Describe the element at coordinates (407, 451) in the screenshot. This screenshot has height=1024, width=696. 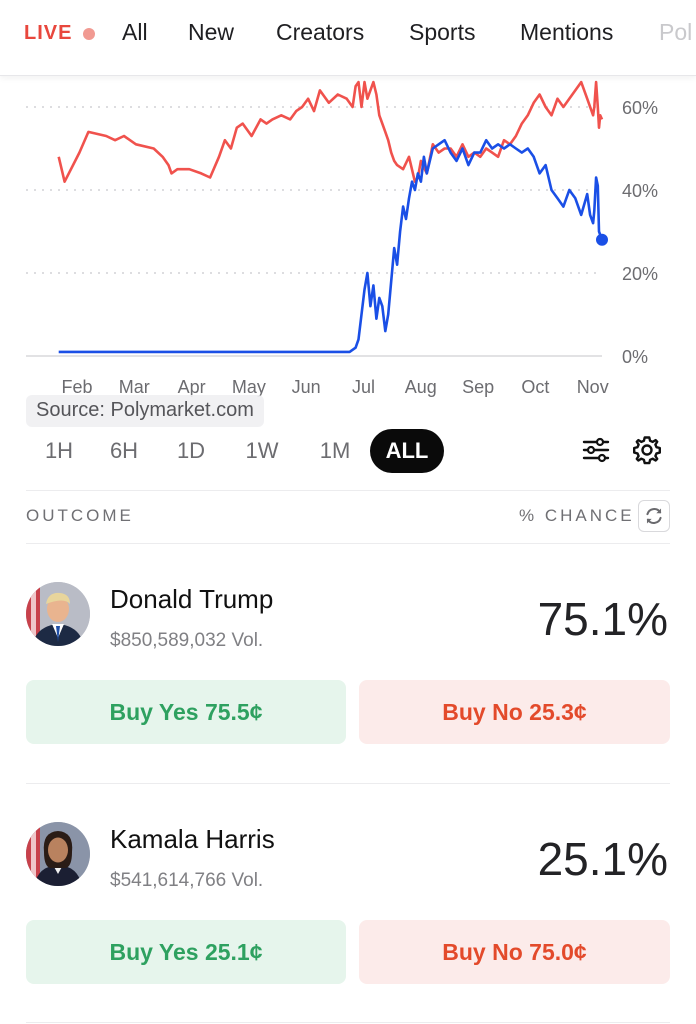
I see `range-all: ALL` at that location.